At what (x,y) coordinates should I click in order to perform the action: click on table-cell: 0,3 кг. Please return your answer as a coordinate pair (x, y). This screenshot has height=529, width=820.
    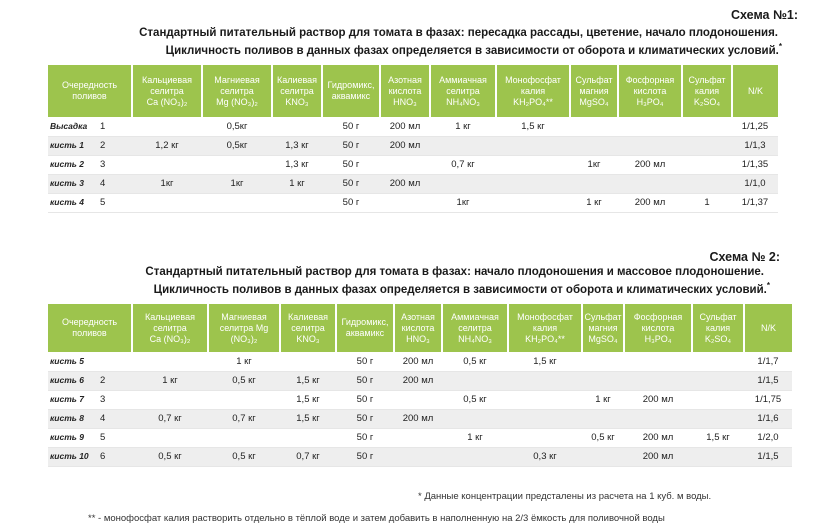
    Looking at the image, I should click on (545, 457).